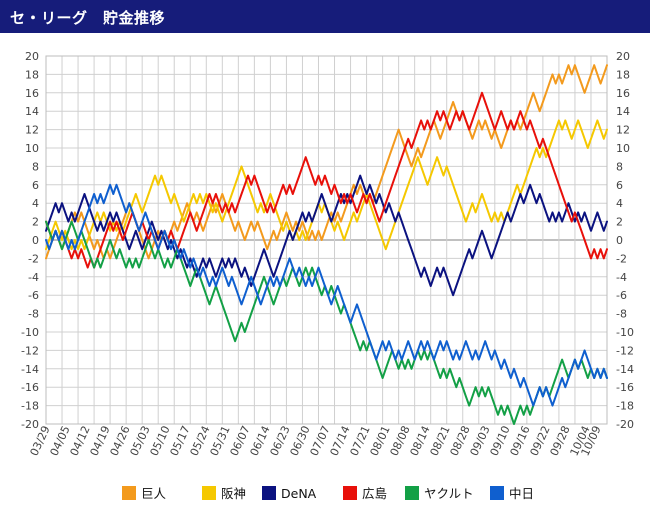 Image resolution: width=650 pixels, height=514 pixels. I want to click on y-tick-label-right: 8, so click(619, 166).